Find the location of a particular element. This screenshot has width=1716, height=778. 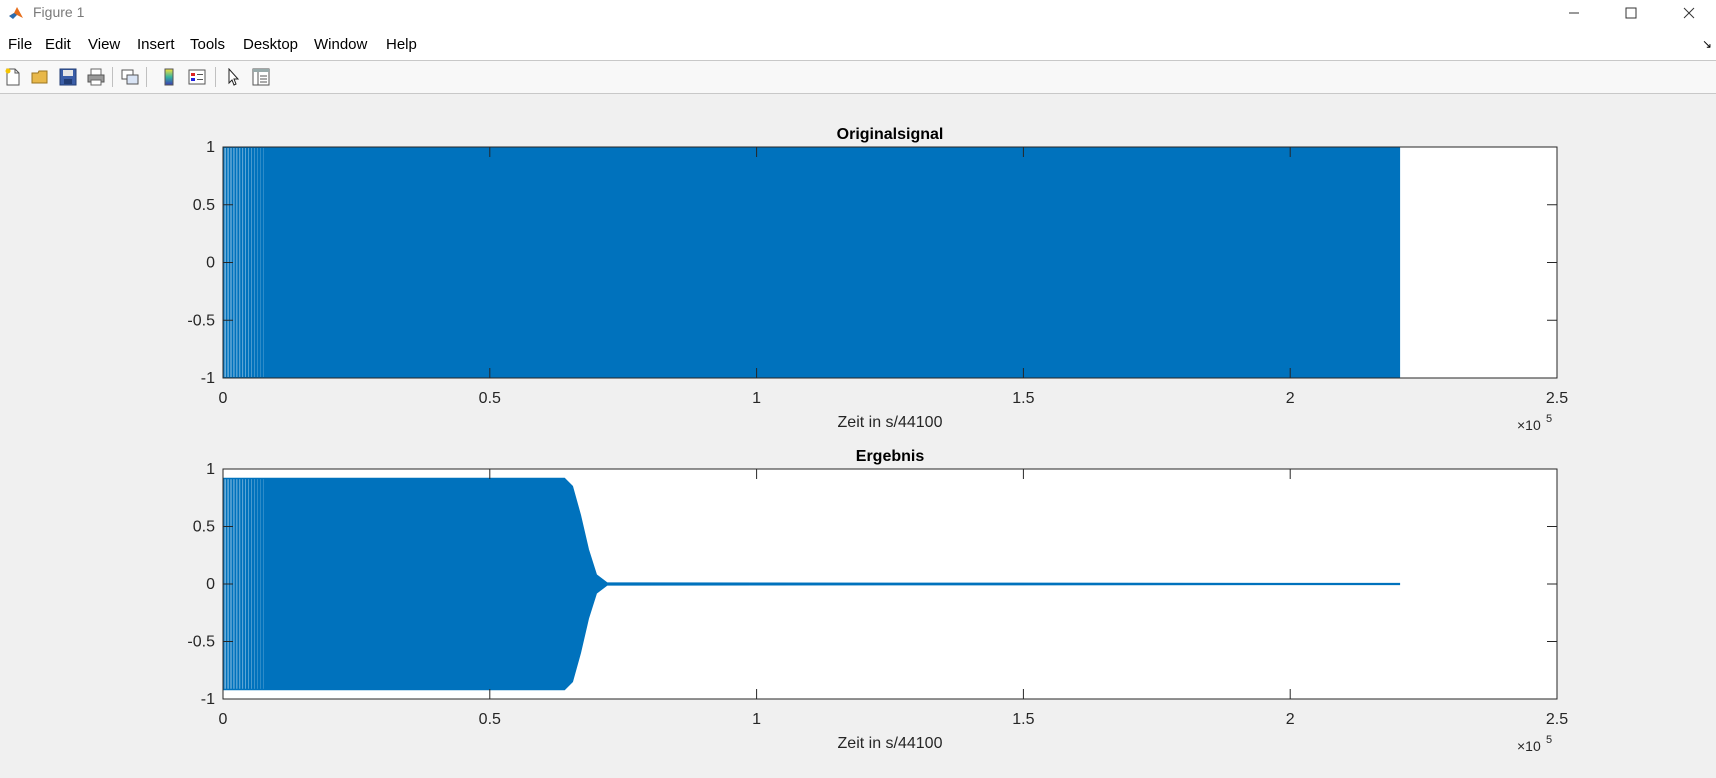

minimize-button is located at coordinates (1574, 13).